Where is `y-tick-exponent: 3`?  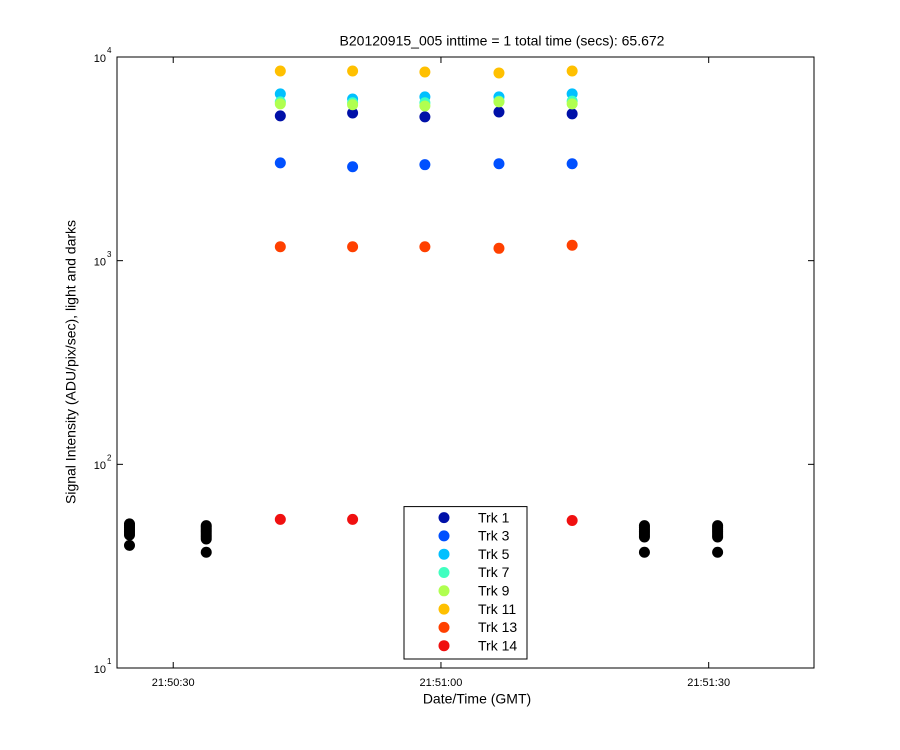
y-tick-exponent: 3 is located at coordinates (109, 254).